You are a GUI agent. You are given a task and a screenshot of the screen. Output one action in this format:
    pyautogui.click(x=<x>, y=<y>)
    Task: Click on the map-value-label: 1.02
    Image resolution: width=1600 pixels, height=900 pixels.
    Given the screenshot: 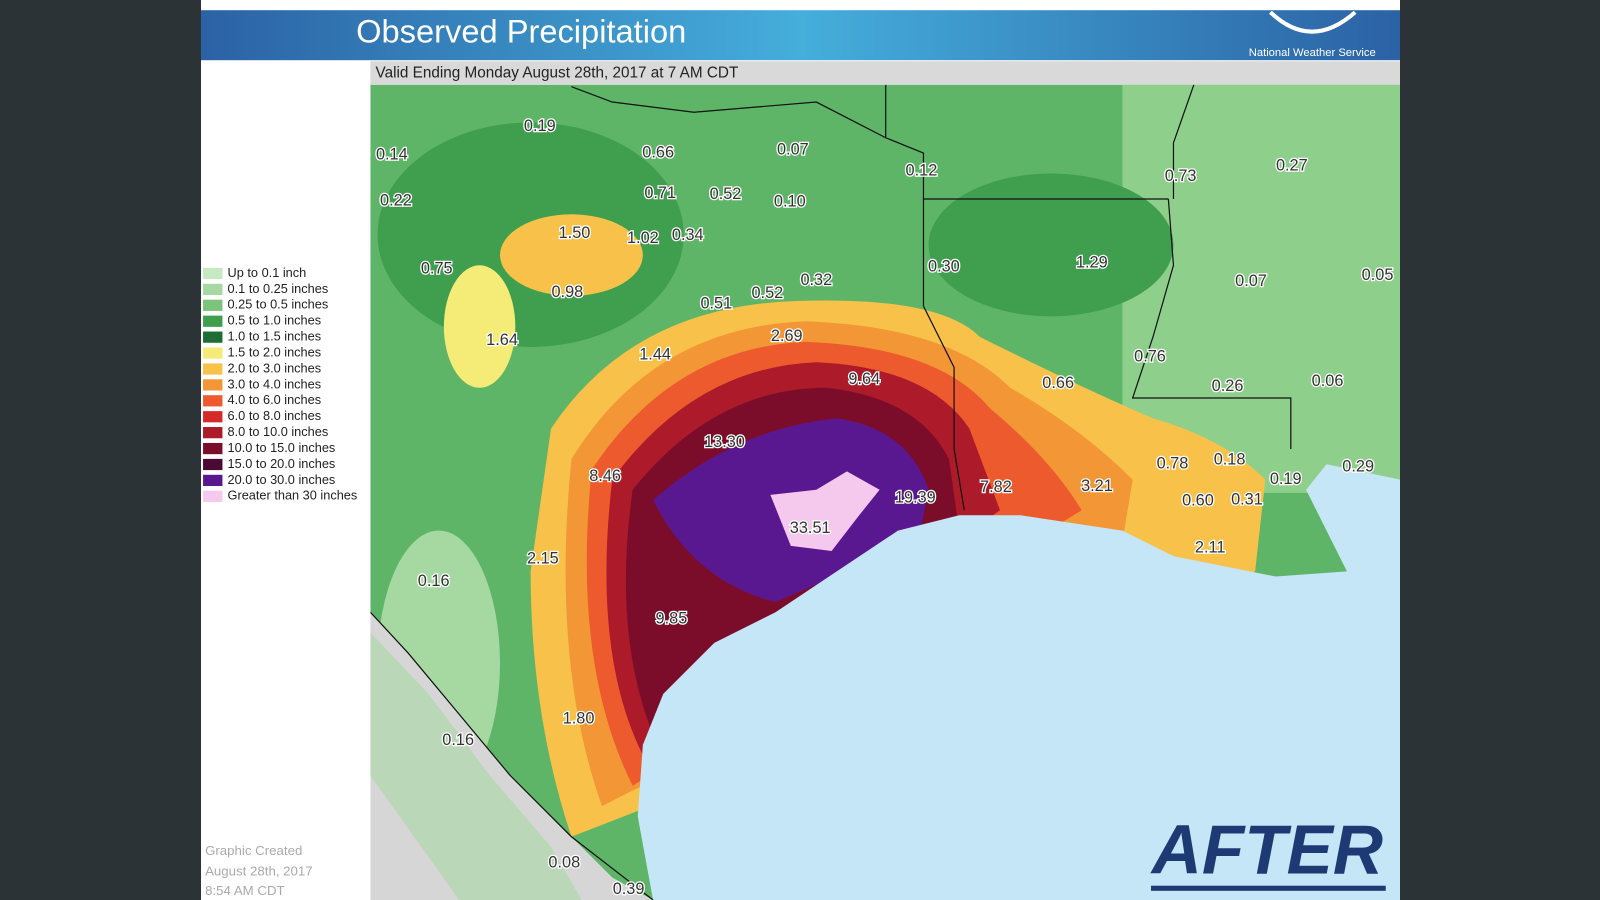 What is the action you would take?
    pyautogui.click(x=643, y=238)
    